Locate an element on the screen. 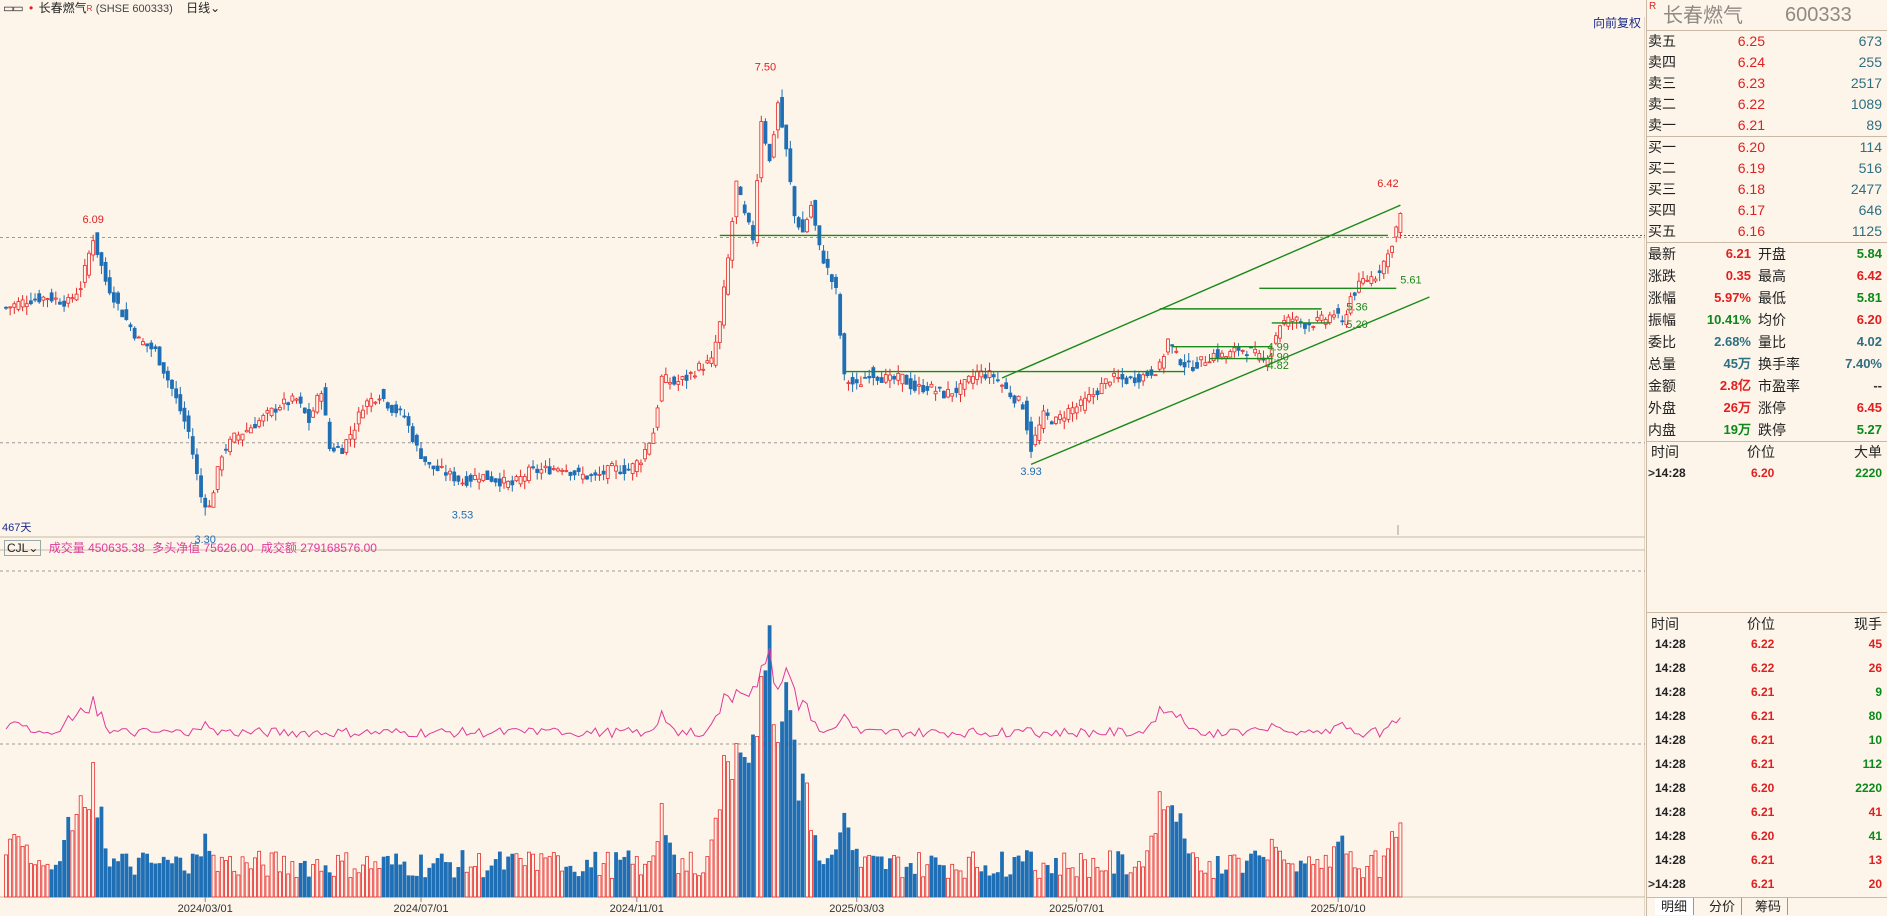  tick-volume: 20 is located at coordinates (1875, 884).